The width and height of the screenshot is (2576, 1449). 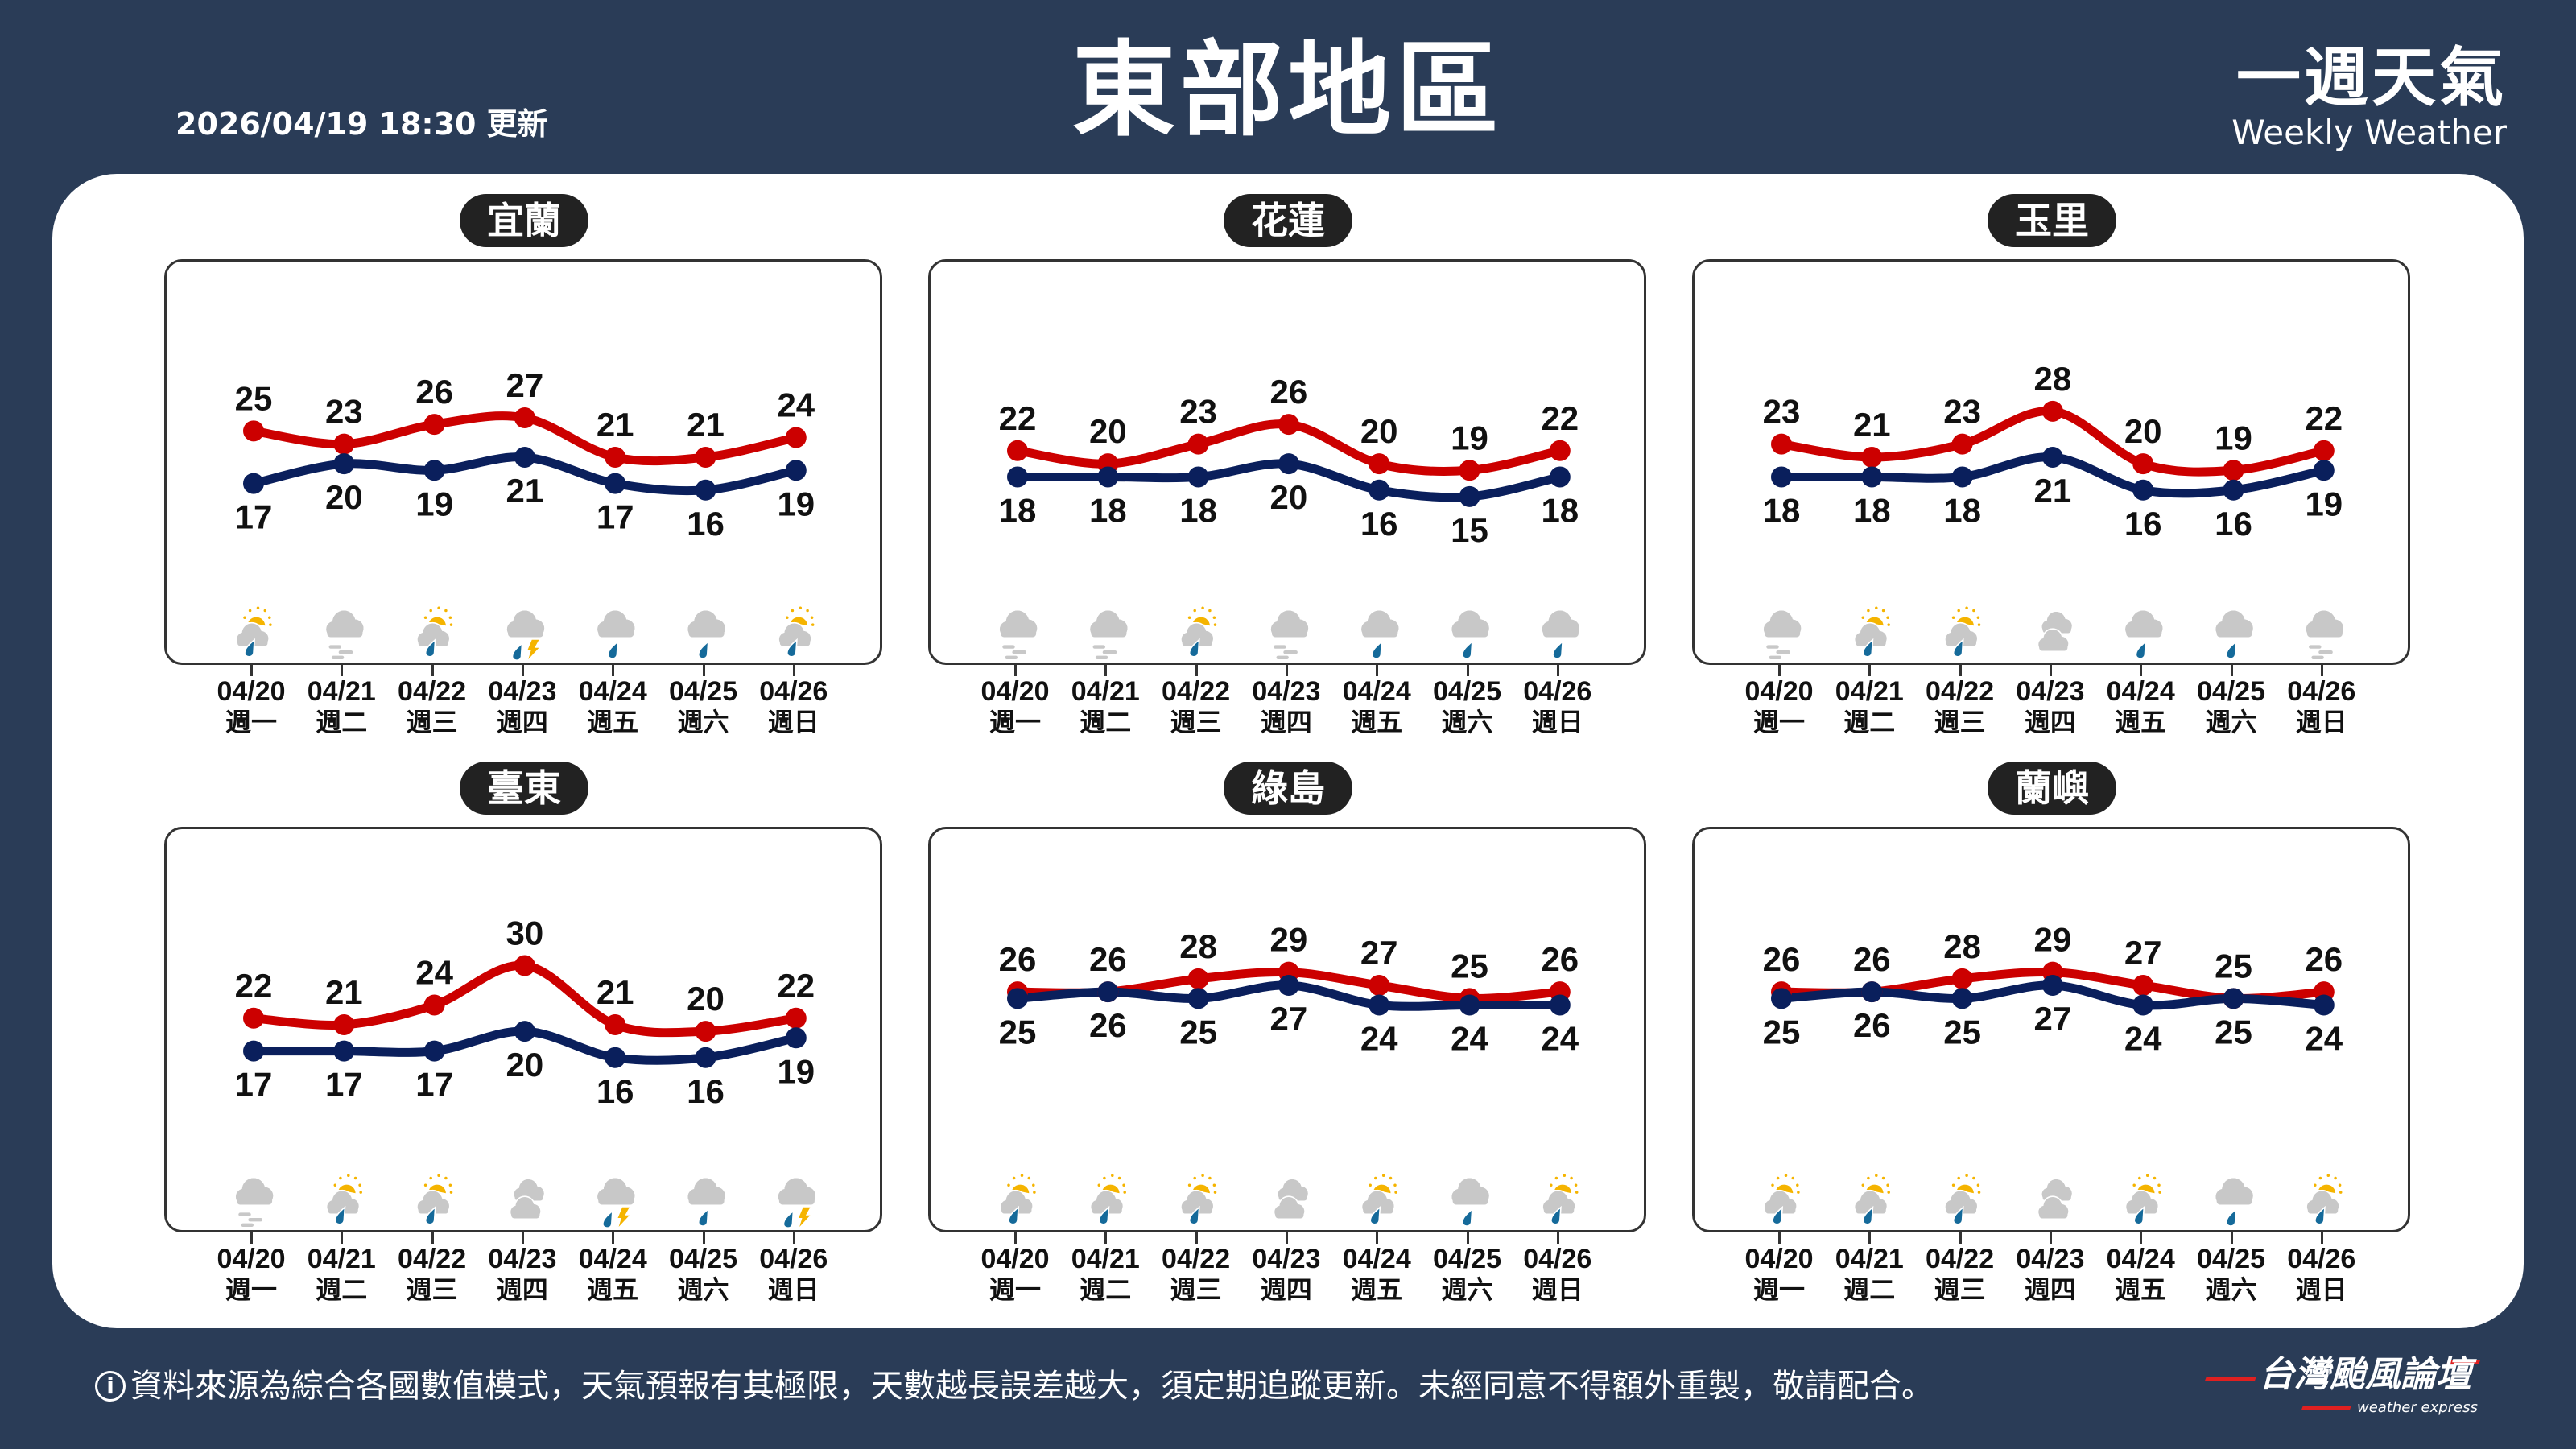 What do you see at coordinates (1469, 966) in the screenshot?
I see `high-temp-label: 25` at bounding box center [1469, 966].